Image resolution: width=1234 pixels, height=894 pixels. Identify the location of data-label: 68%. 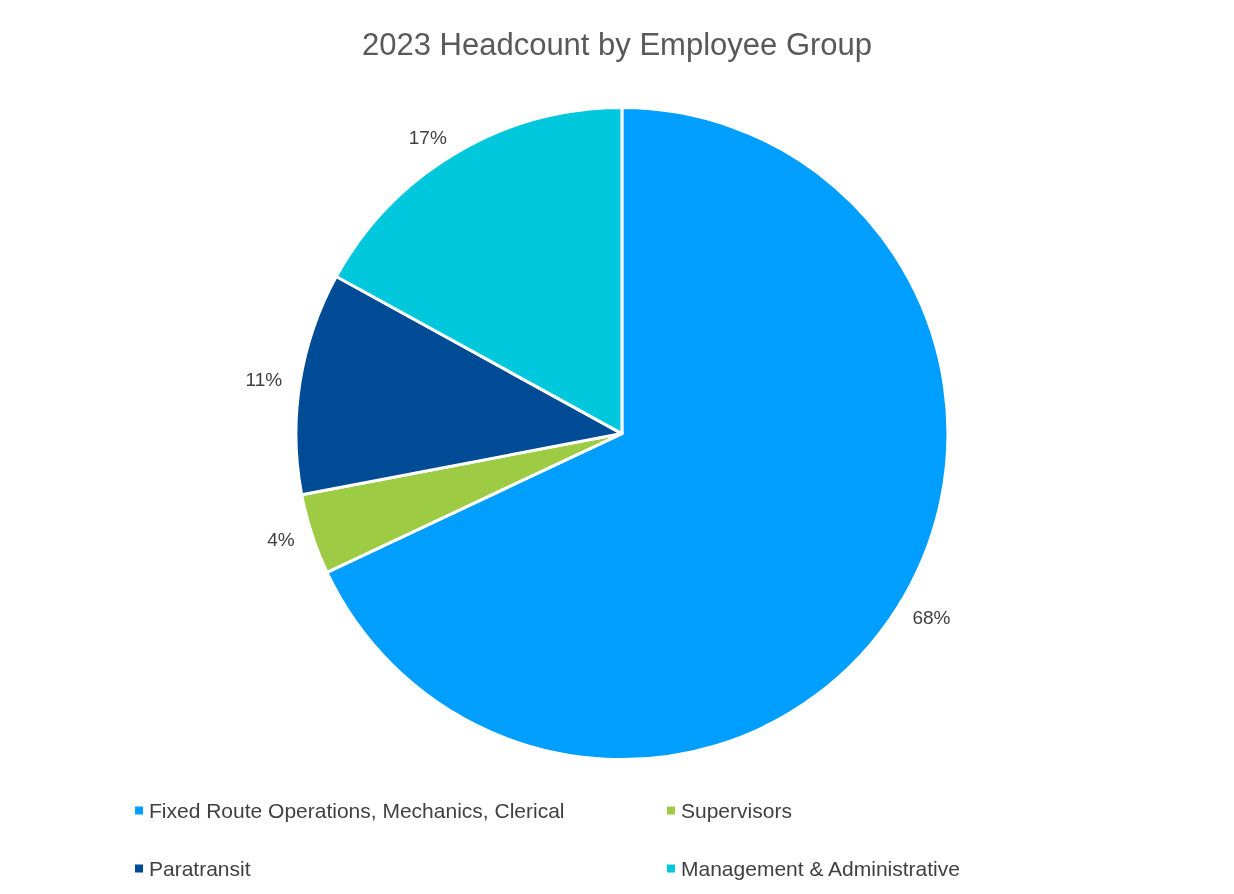
(931, 618).